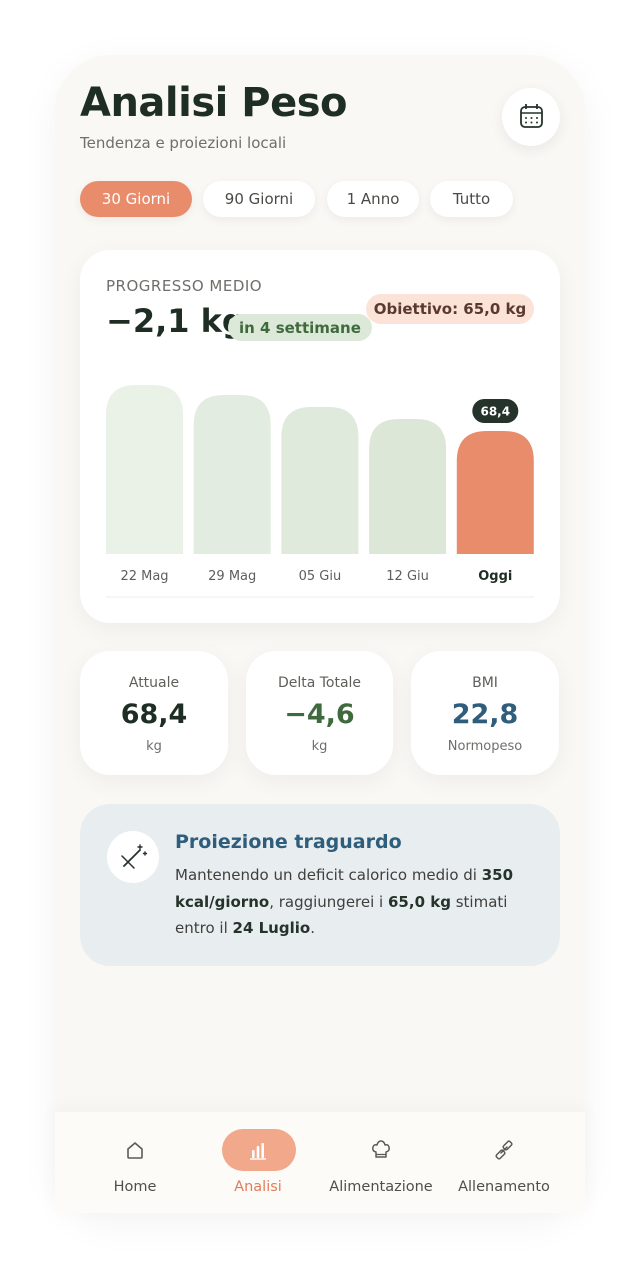  I want to click on text-segment: , raggiungerei i, so click(328, 901).